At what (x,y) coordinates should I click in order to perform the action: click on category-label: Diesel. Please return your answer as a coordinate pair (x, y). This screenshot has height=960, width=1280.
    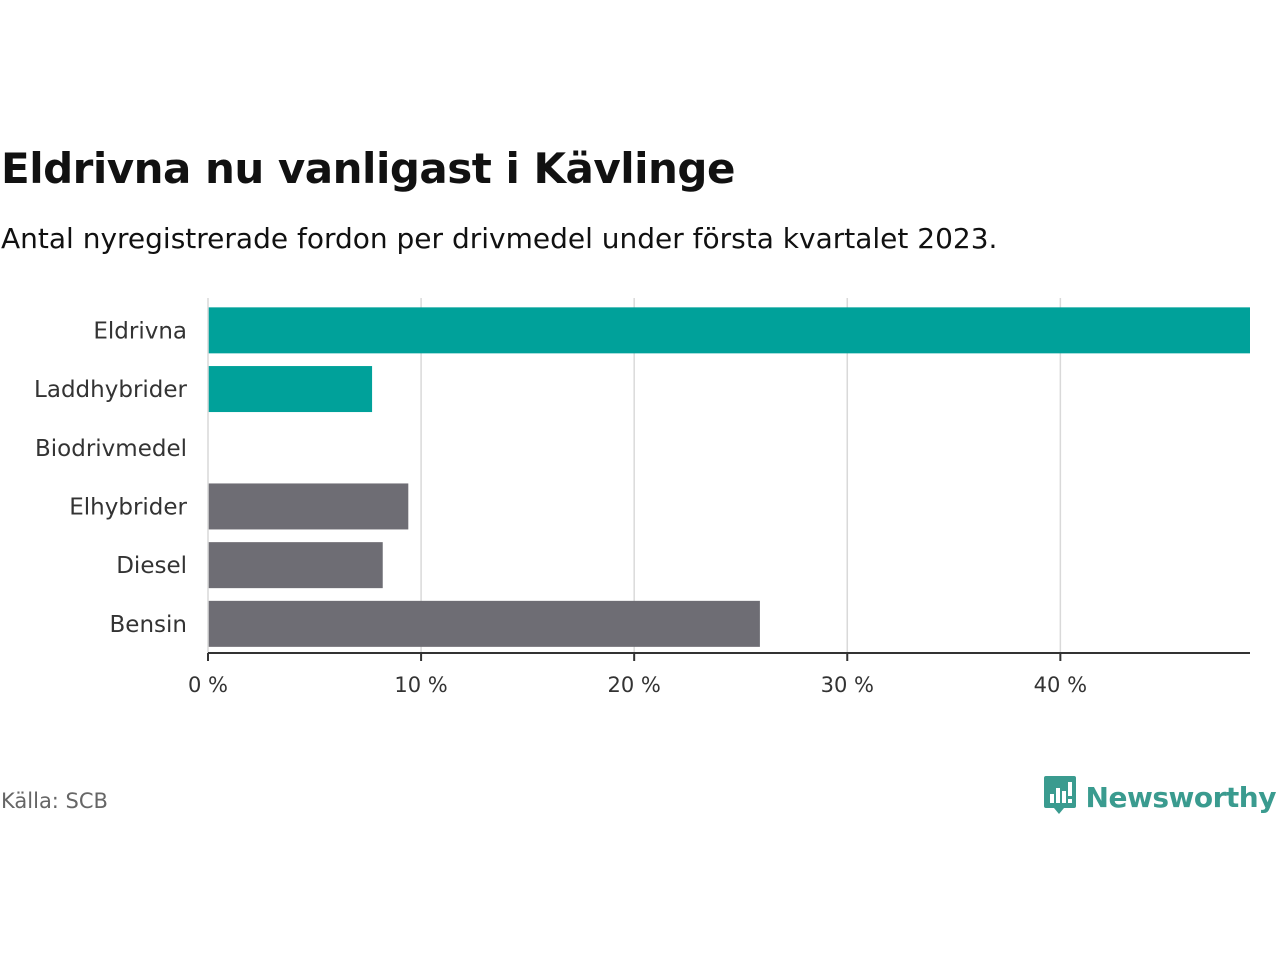
    Looking at the image, I should click on (151, 566).